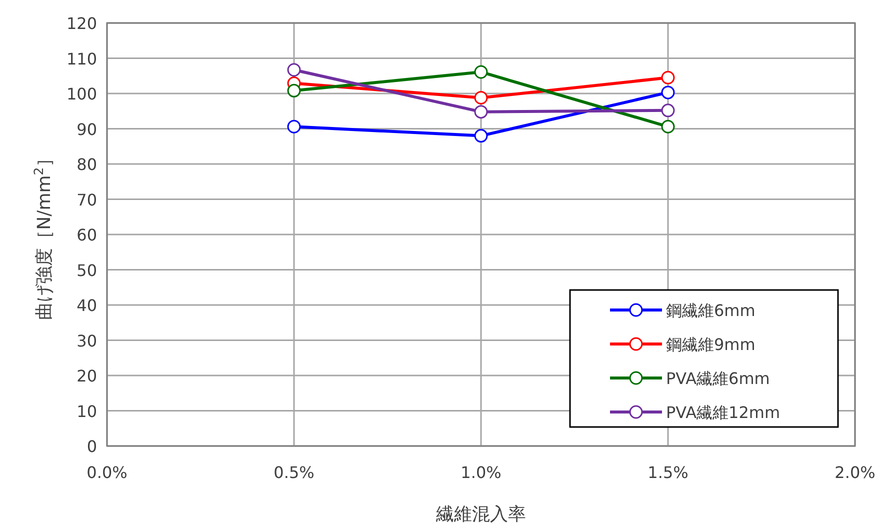 The width and height of the screenshot is (885, 527). Describe the element at coordinates (668, 472) in the screenshot. I see `x-tick-label: 1.5%` at that location.